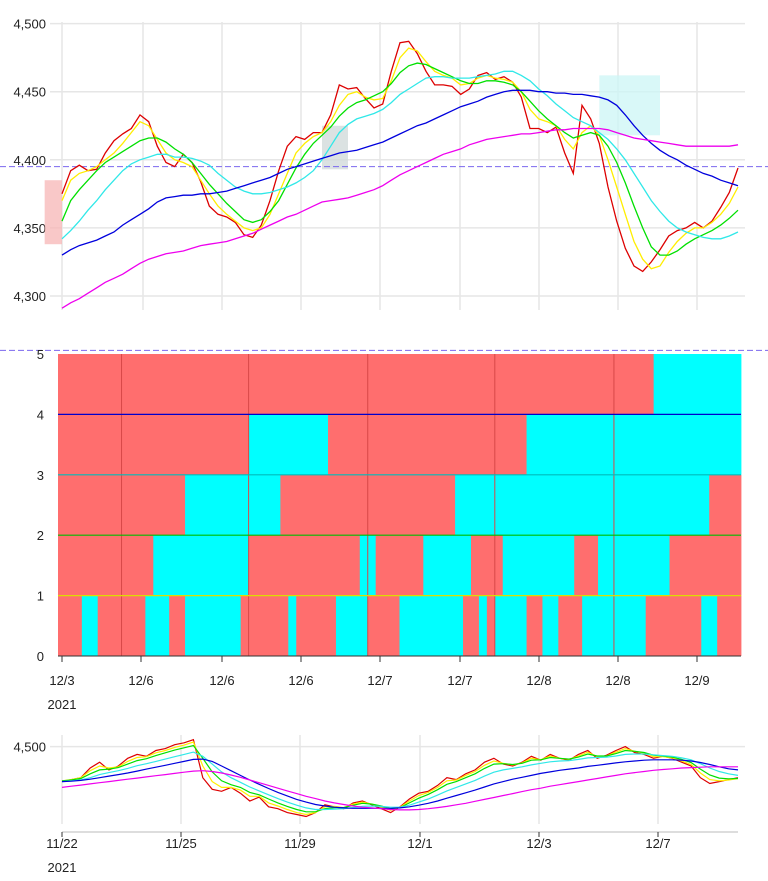  Describe the element at coordinates (40, 535) in the screenshot. I see `y-tick-label: 2` at that location.